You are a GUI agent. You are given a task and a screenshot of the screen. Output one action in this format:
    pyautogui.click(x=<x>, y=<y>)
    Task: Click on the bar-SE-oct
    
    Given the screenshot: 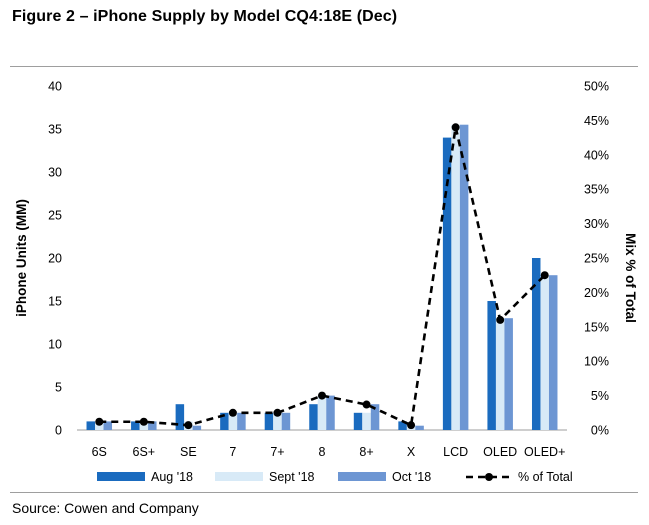 What is the action you would take?
    pyautogui.click(x=197, y=427)
    